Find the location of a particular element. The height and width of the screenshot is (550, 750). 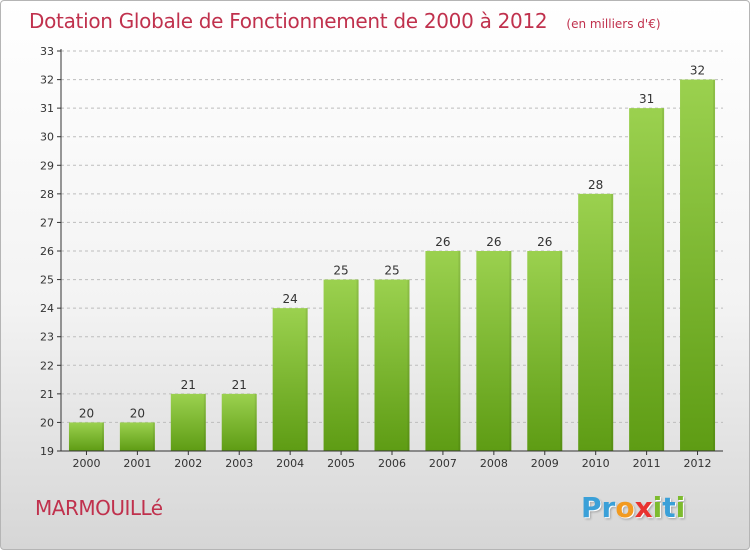

data-label: 31 is located at coordinates (646, 99).